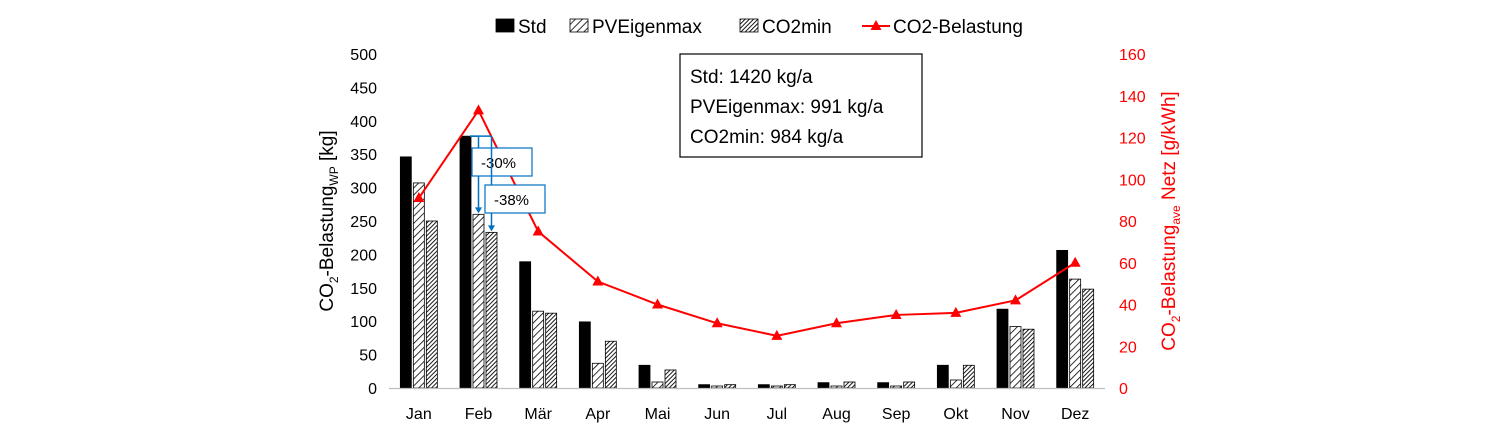  What do you see at coordinates (1015, 414) in the screenshot?
I see `x-tick-label: Nov` at bounding box center [1015, 414].